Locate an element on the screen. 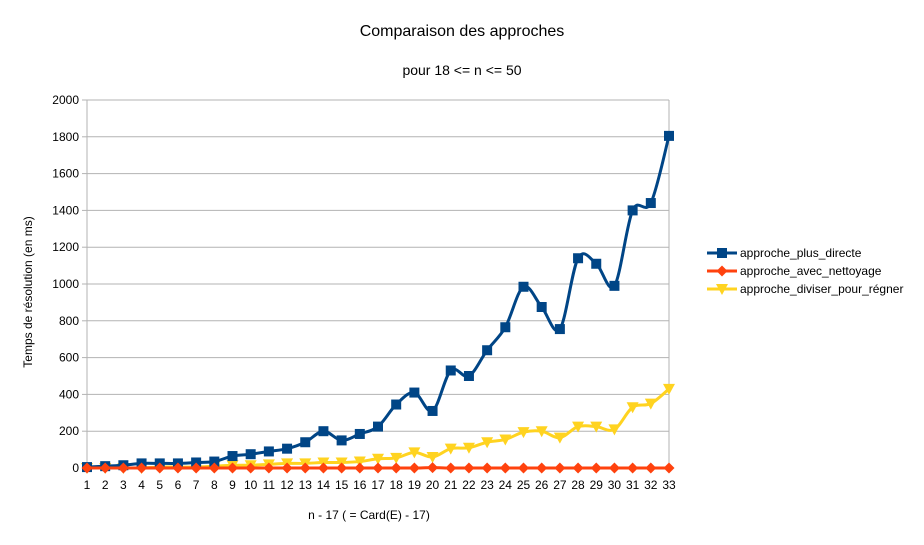 Image resolution: width=924 pixels, height=545 pixels. x-tick-label: 31 is located at coordinates (633, 485).